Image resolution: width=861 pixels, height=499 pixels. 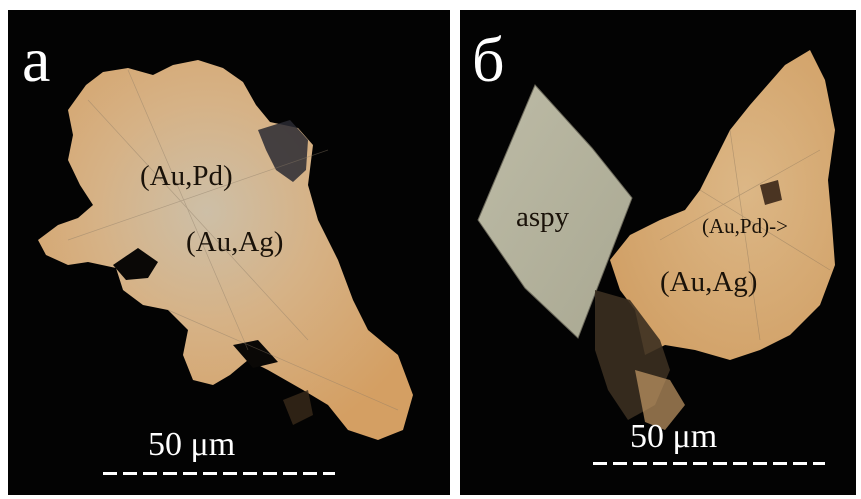 What do you see at coordinates (543, 217) in the screenshot?
I see `label-aspy: aspy` at bounding box center [543, 217].